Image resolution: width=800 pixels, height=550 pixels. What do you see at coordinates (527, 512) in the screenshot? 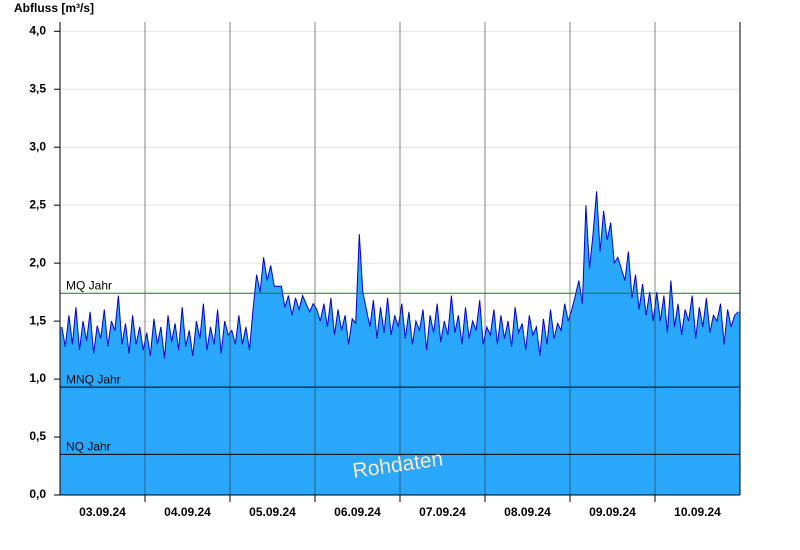
I see `x-tick-label: 08.09.24` at bounding box center [527, 512].